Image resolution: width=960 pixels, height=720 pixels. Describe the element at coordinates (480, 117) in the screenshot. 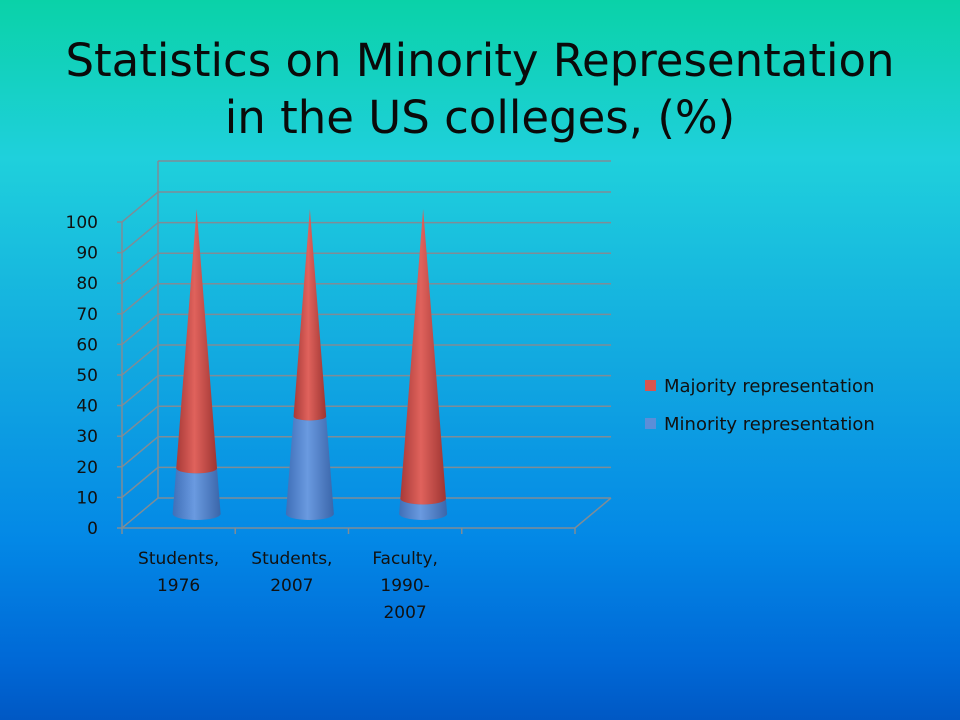

I see `title-line-2: in the US colleges, (%)` at that location.